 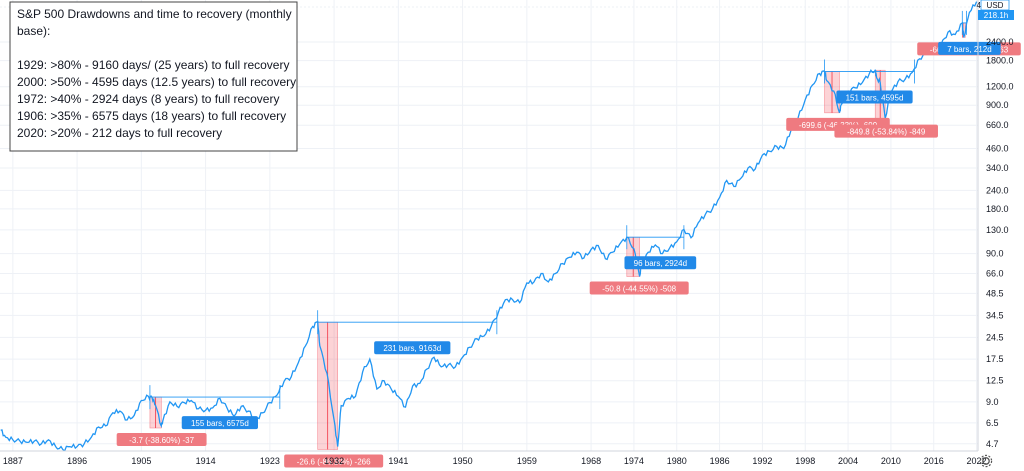 I want to click on x-tick-label: 1887, so click(x=13, y=461).